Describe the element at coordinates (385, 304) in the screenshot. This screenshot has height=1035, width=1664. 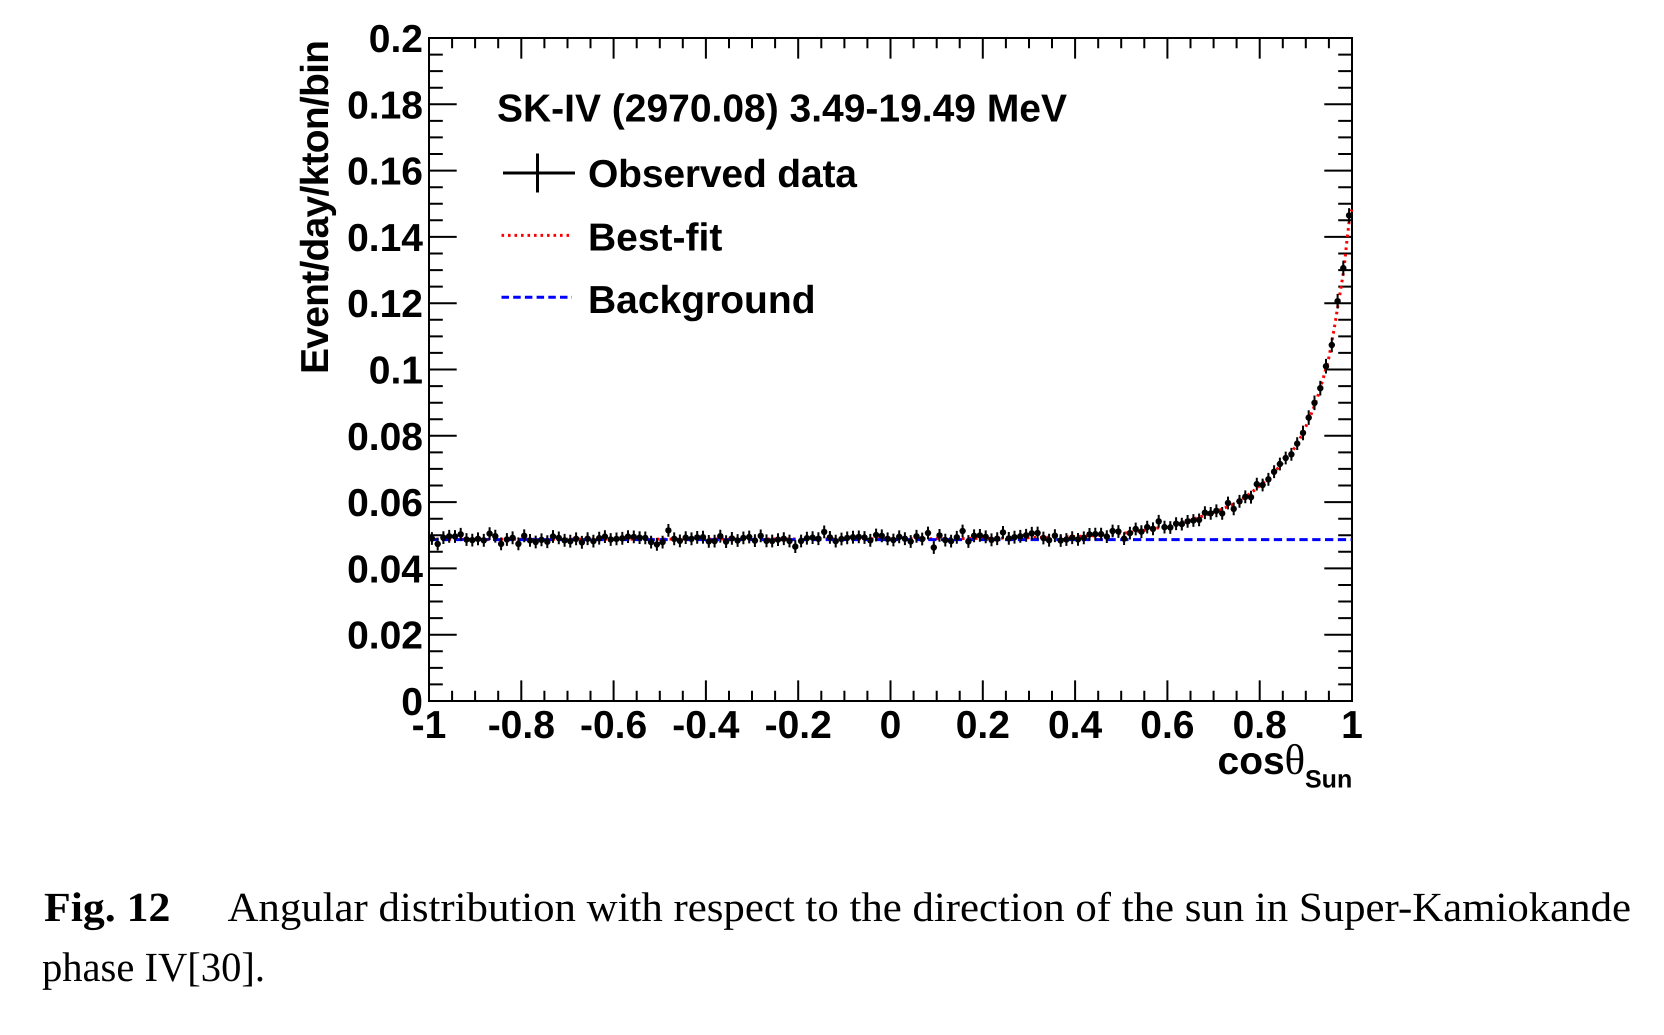
I see `svg-text: 0.12` at that location.